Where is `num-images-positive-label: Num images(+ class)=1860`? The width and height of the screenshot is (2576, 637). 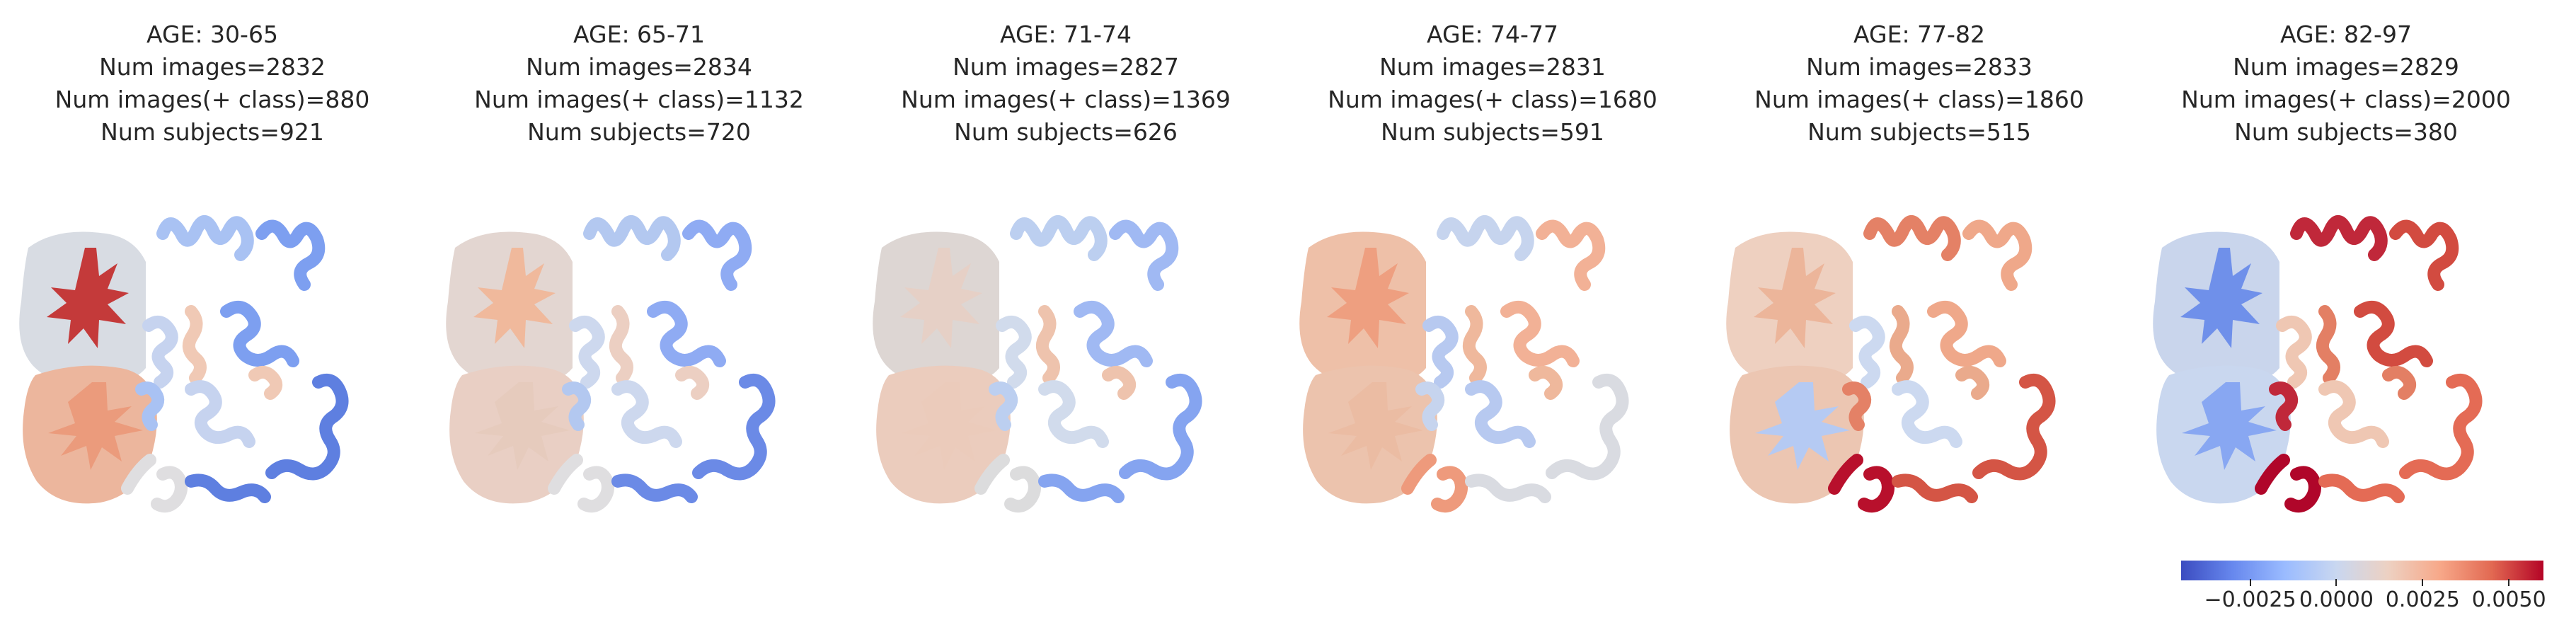 num-images-positive-label: Num images(+ class)=1860 is located at coordinates (1919, 99).